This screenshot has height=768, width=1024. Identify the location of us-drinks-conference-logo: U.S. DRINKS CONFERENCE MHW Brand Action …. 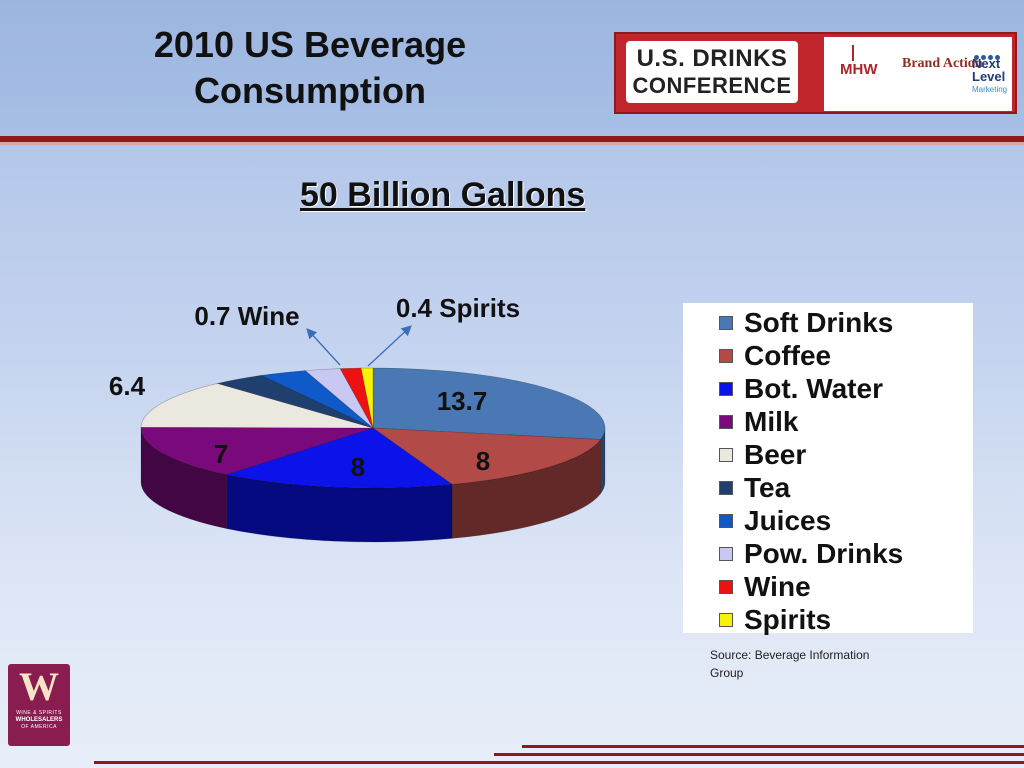
(815, 73).